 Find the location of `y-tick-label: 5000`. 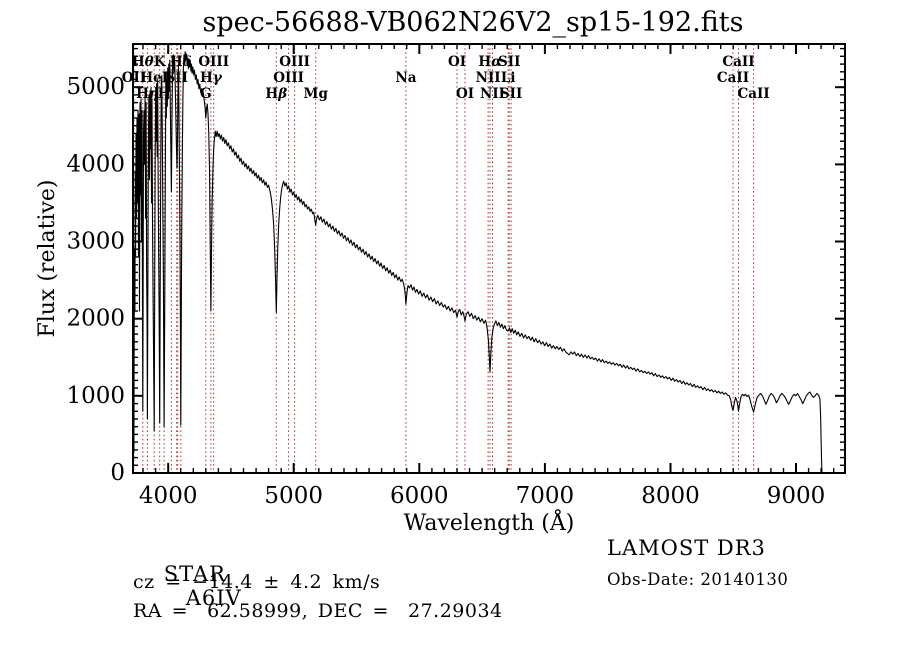

y-tick-label: 5000 is located at coordinates (95, 87).